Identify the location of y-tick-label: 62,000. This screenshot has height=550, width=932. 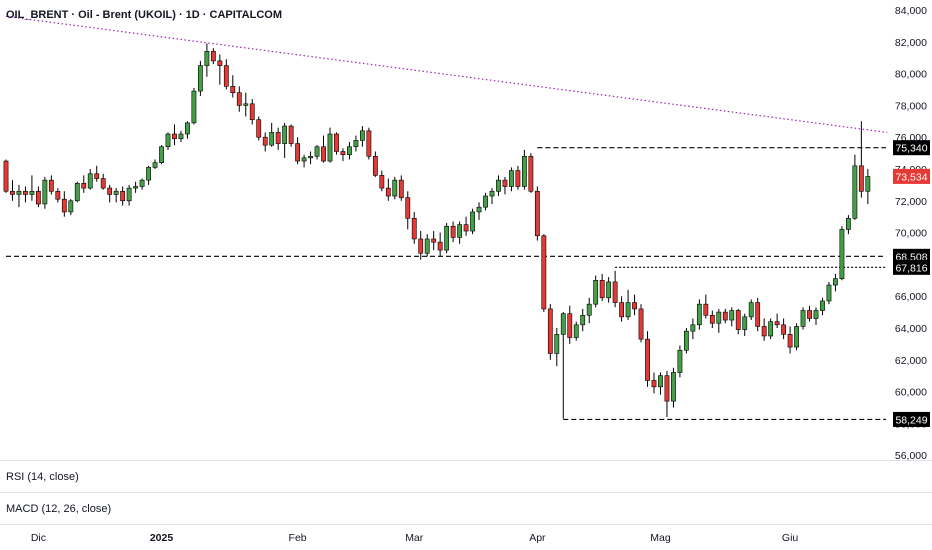
(911, 361).